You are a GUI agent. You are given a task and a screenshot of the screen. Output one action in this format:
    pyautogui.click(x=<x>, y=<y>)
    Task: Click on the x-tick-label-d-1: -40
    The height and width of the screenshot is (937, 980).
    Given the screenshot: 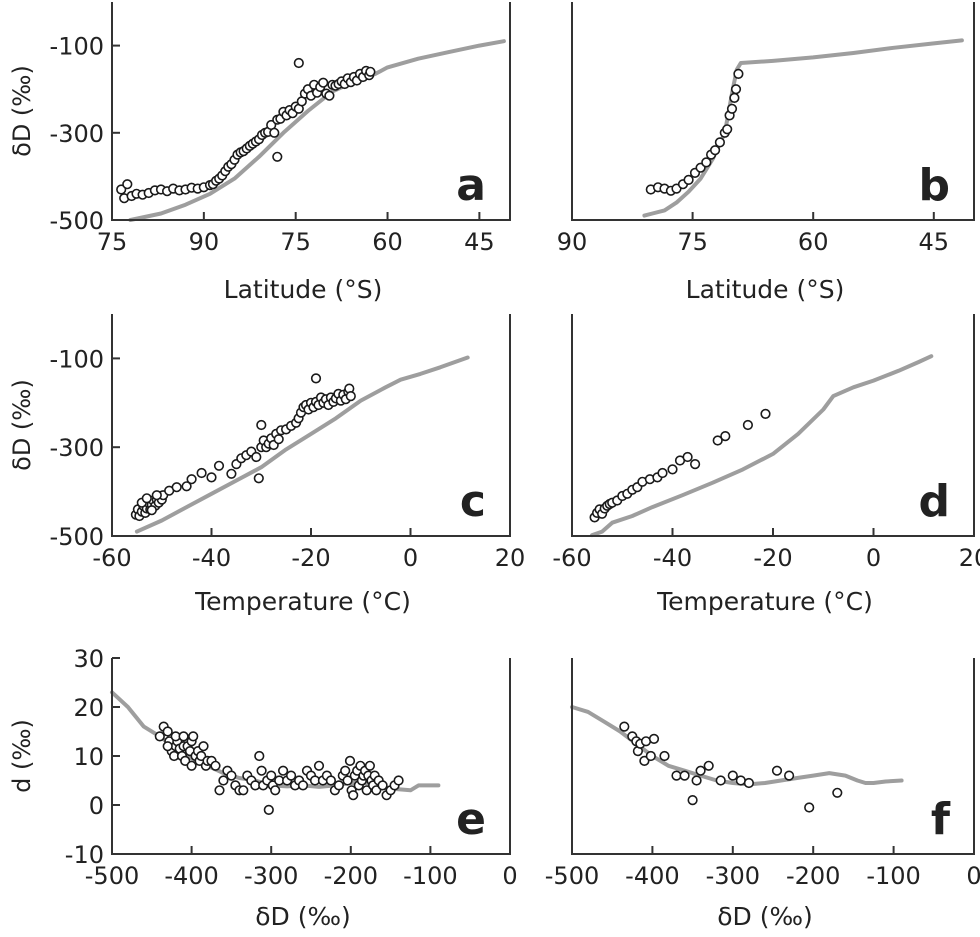 What is the action you would take?
    pyautogui.click(x=672, y=558)
    